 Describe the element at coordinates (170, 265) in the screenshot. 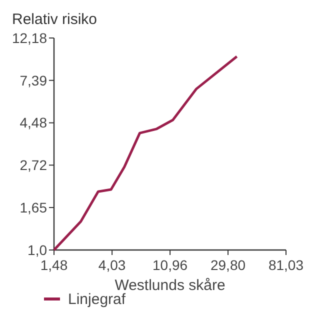

I see `x-tick-label: 10,96` at that location.